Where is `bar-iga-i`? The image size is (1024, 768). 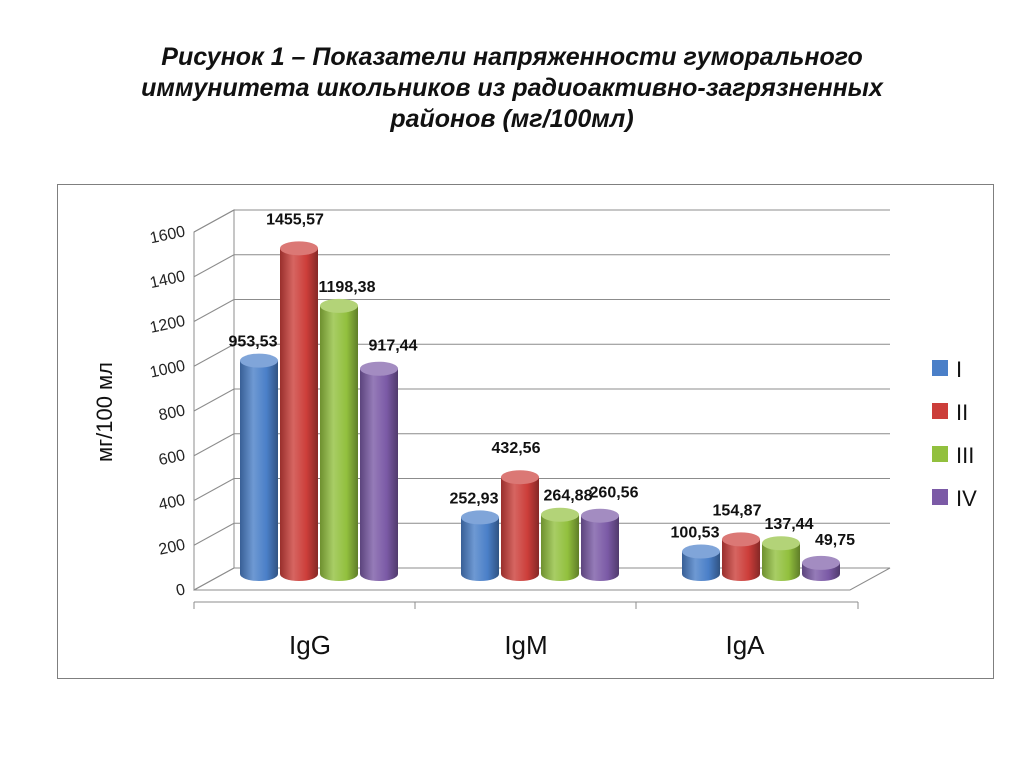
bar-iga-i is located at coordinates (701, 566).